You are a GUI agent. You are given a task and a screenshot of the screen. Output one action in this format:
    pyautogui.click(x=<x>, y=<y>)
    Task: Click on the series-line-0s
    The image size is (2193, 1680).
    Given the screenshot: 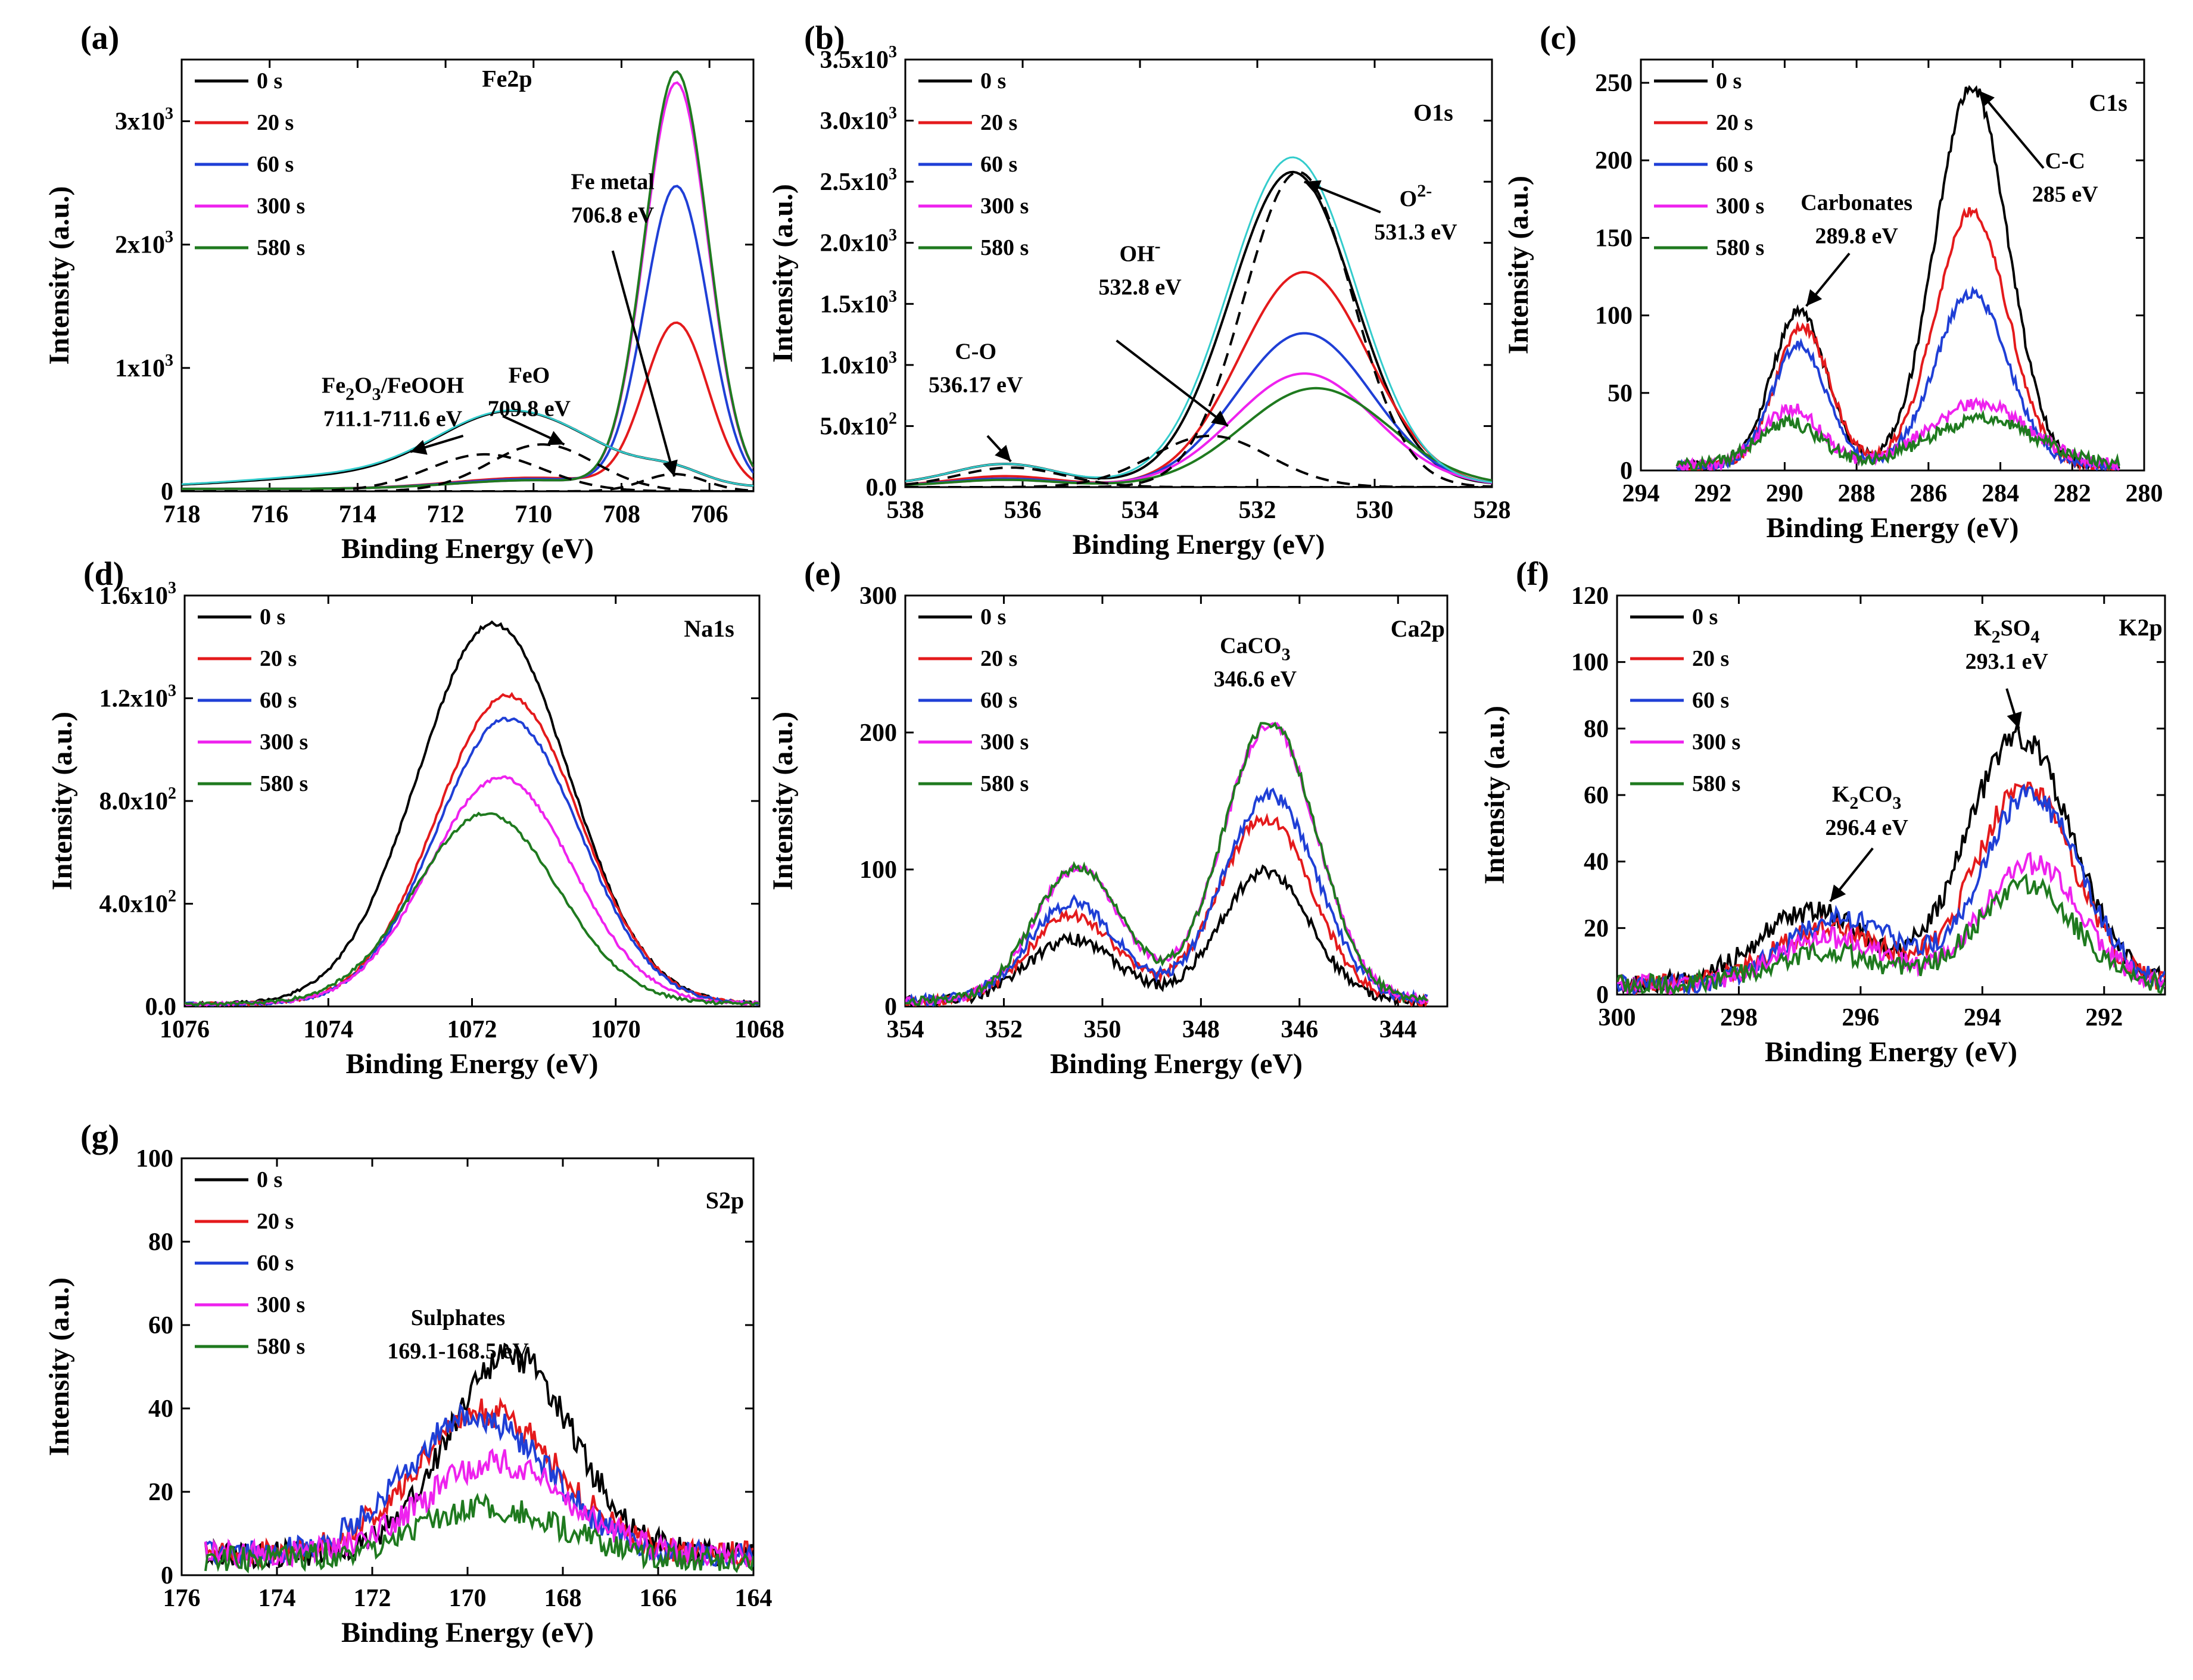 What is the action you would take?
    pyautogui.click(x=472, y=813)
    